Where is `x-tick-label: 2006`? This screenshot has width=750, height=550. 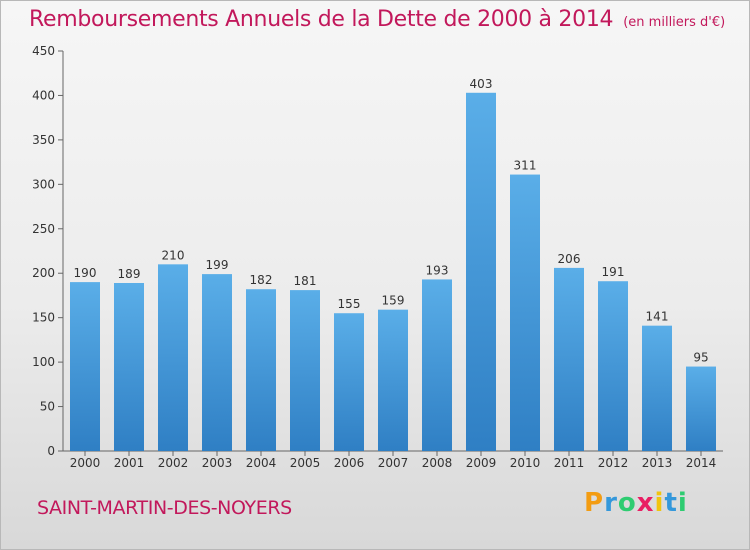
x-tick-label: 2006 is located at coordinates (349, 463).